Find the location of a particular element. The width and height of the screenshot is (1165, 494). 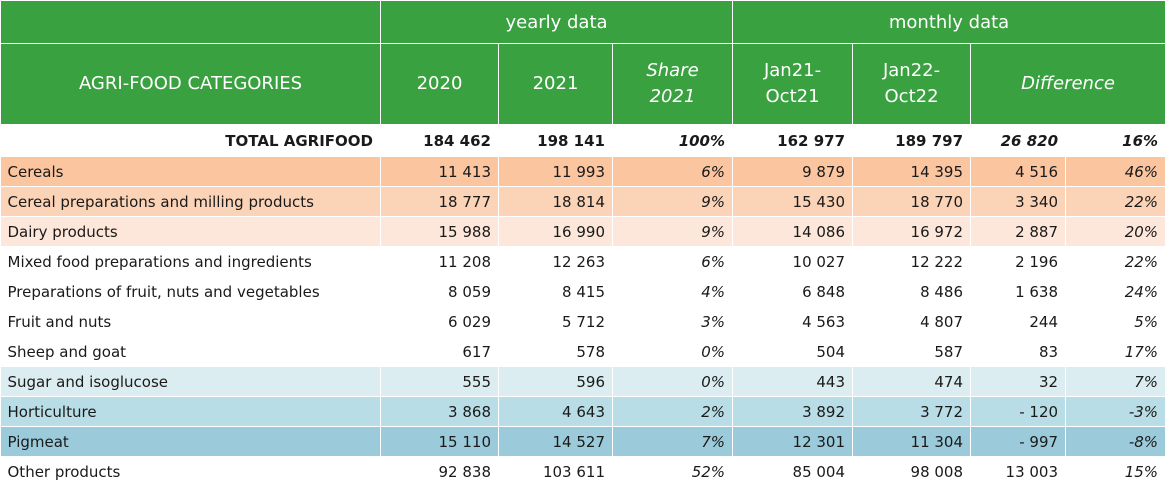

row-jan21: 14 086 is located at coordinates (793, 231).